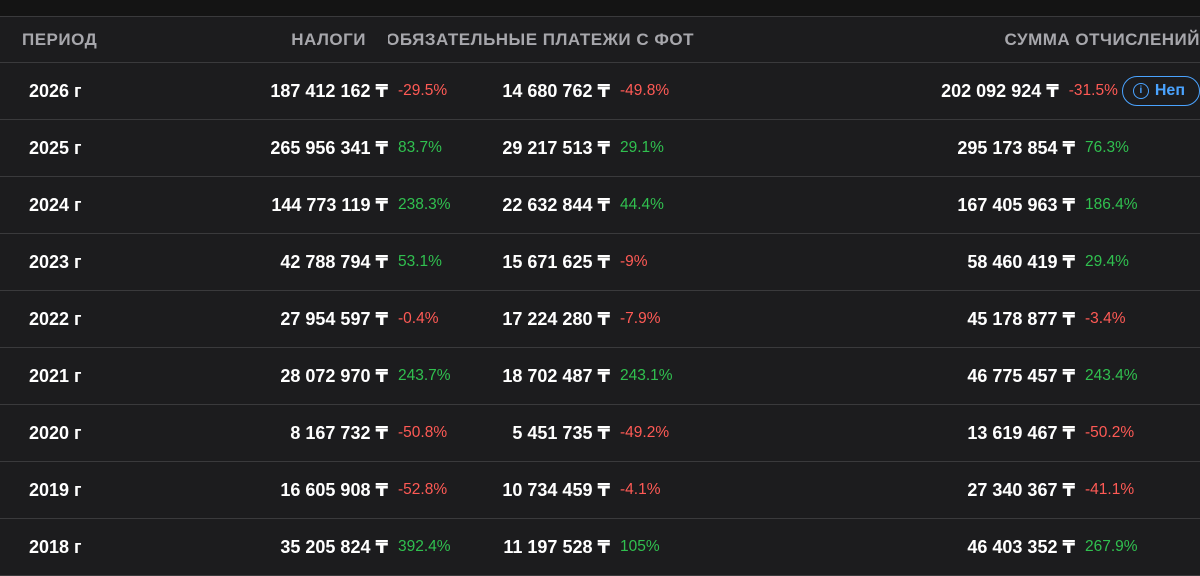 This screenshot has width=1200, height=576. What do you see at coordinates (556, 90) in the screenshot?
I see `payroll-amount: 14 680 762 ₸` at bounding box center [556, 90].